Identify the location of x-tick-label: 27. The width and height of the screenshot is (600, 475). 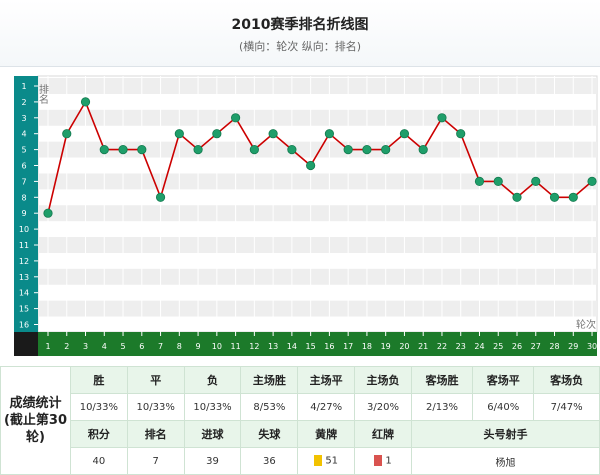
(536, 346).